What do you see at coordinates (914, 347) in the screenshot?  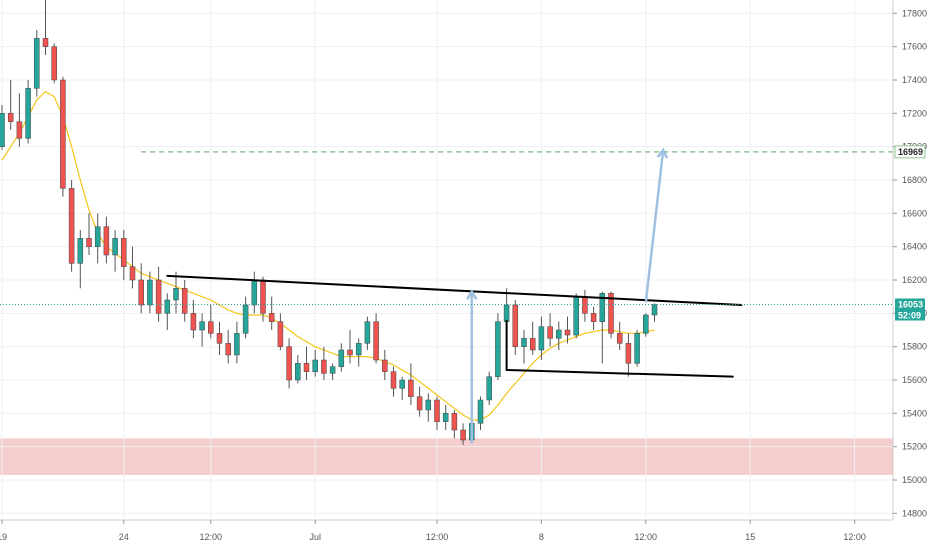 I see `price-tick-label: 15800` at bounding box center [914, 347].